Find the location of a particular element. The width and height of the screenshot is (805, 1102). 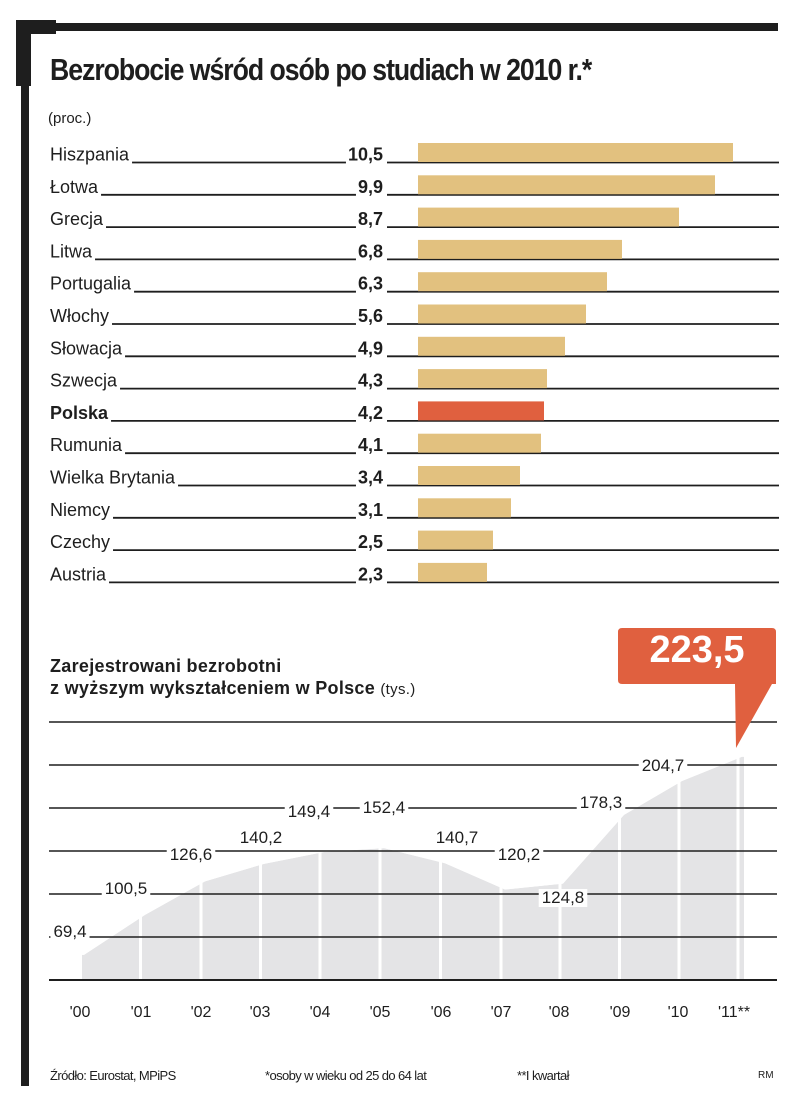

bar-value-label: 4,3 is located at coordinates (370, 381).